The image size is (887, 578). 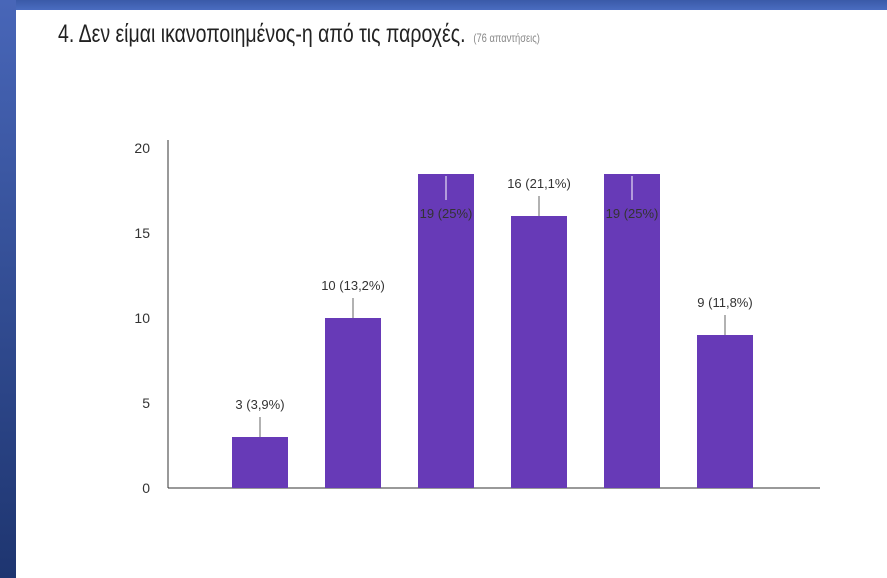 What do you see at coordinates (724, 302) in the screenshot?
I see `bar-data-label: 9 (11,8%)` at bounding box center [724, 302].